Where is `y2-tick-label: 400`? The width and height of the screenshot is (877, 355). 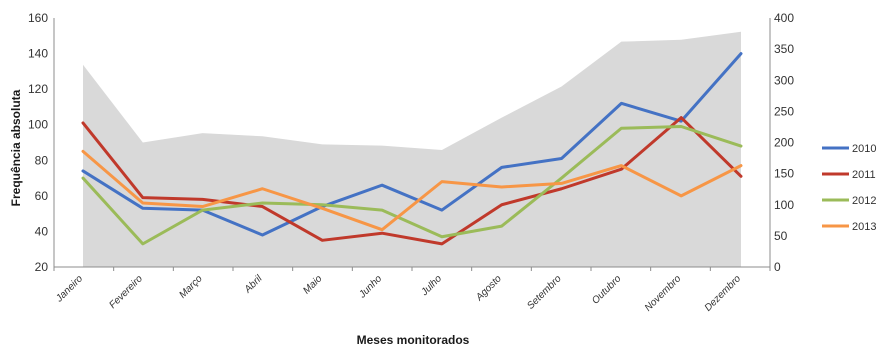 y2-tick-label: 400 is located at coordinates (784, 18).